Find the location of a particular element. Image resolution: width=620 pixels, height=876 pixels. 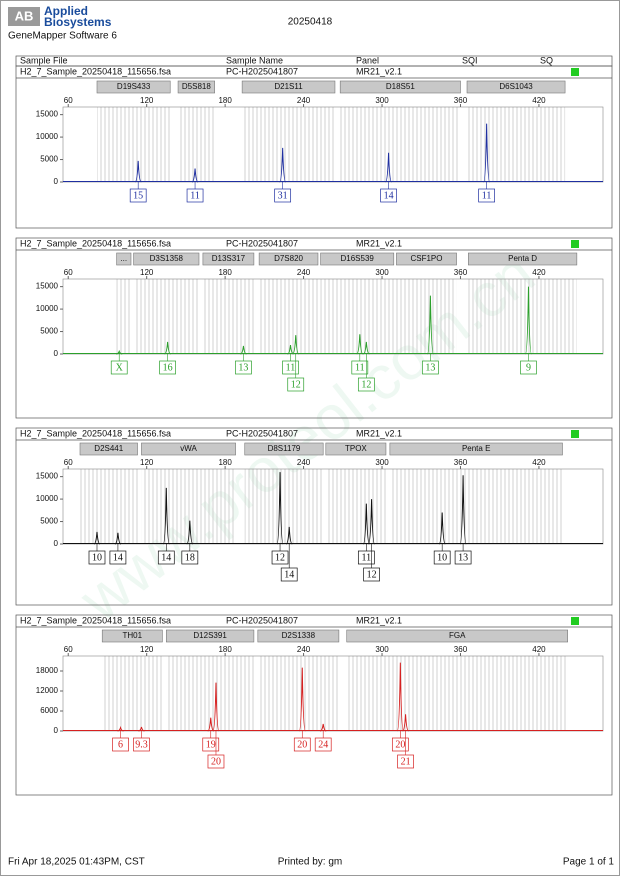

allele-label: 6 is located at coordinates (120, 744).